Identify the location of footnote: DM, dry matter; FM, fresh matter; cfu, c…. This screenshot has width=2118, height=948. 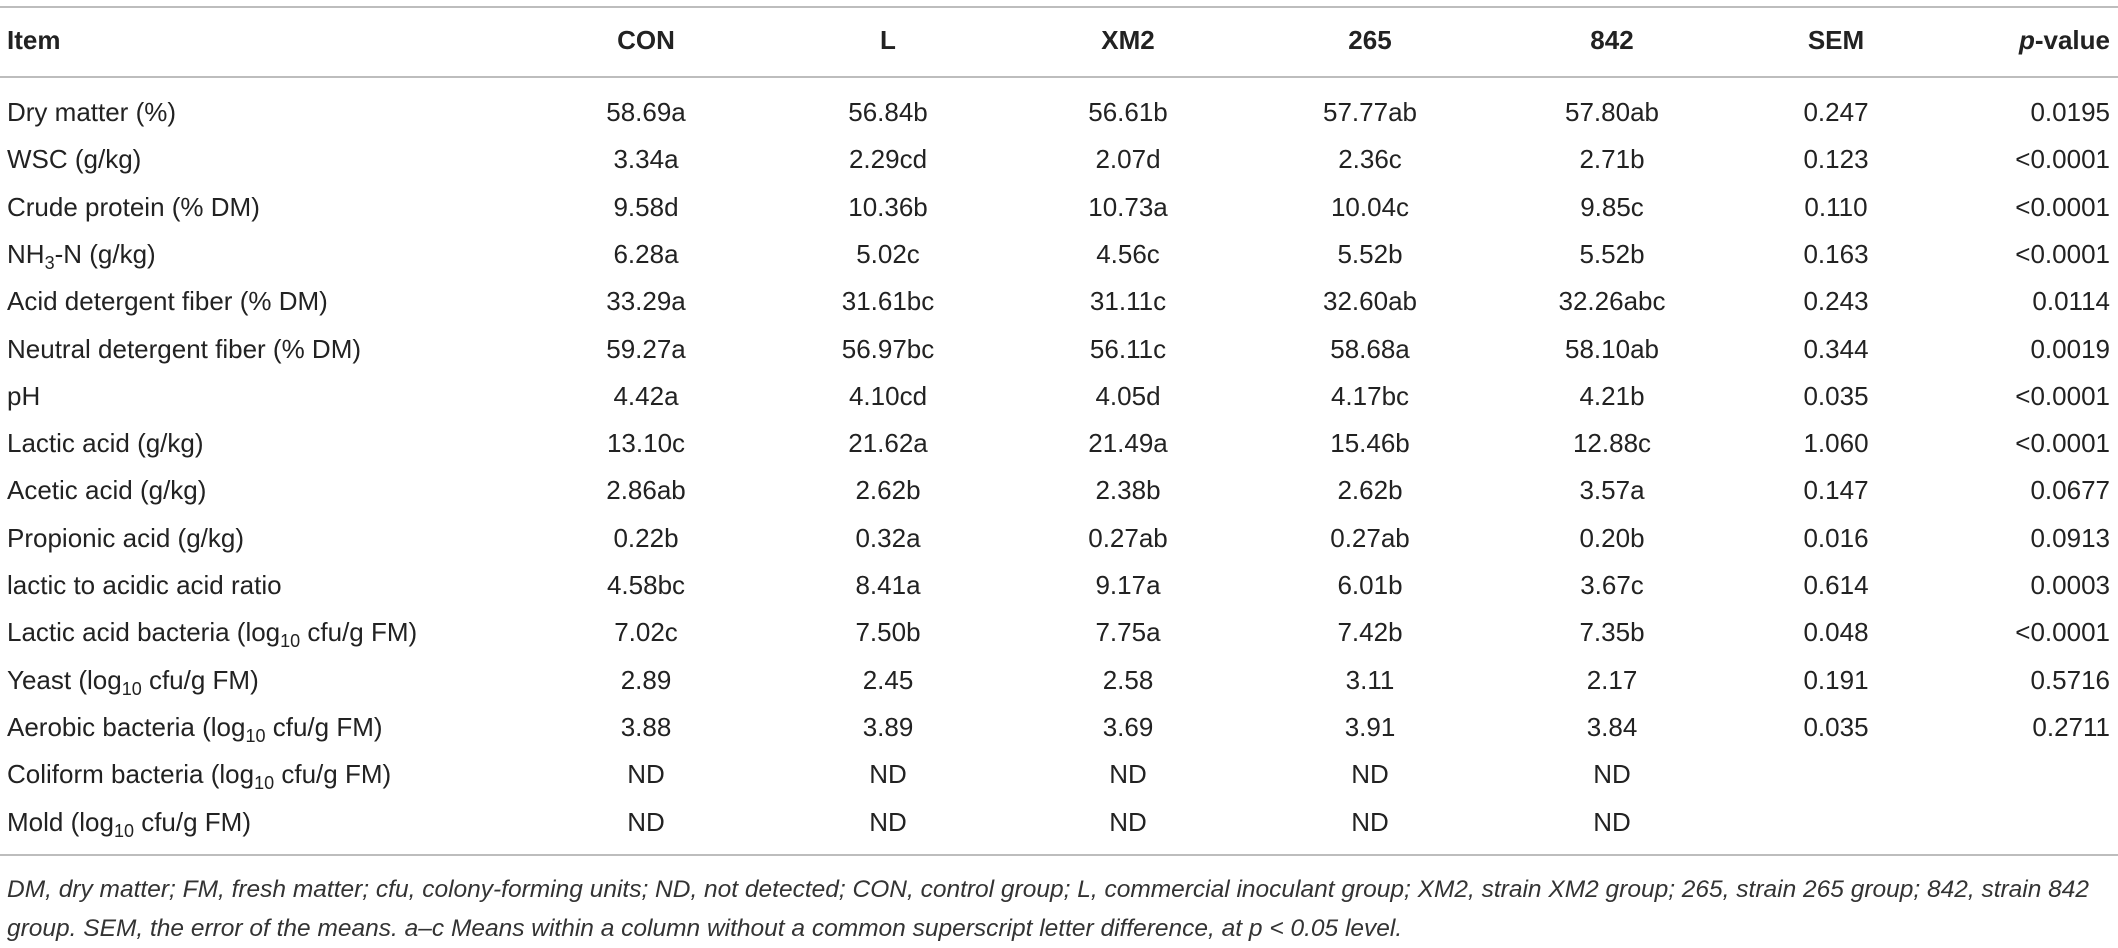
(1048, 909).